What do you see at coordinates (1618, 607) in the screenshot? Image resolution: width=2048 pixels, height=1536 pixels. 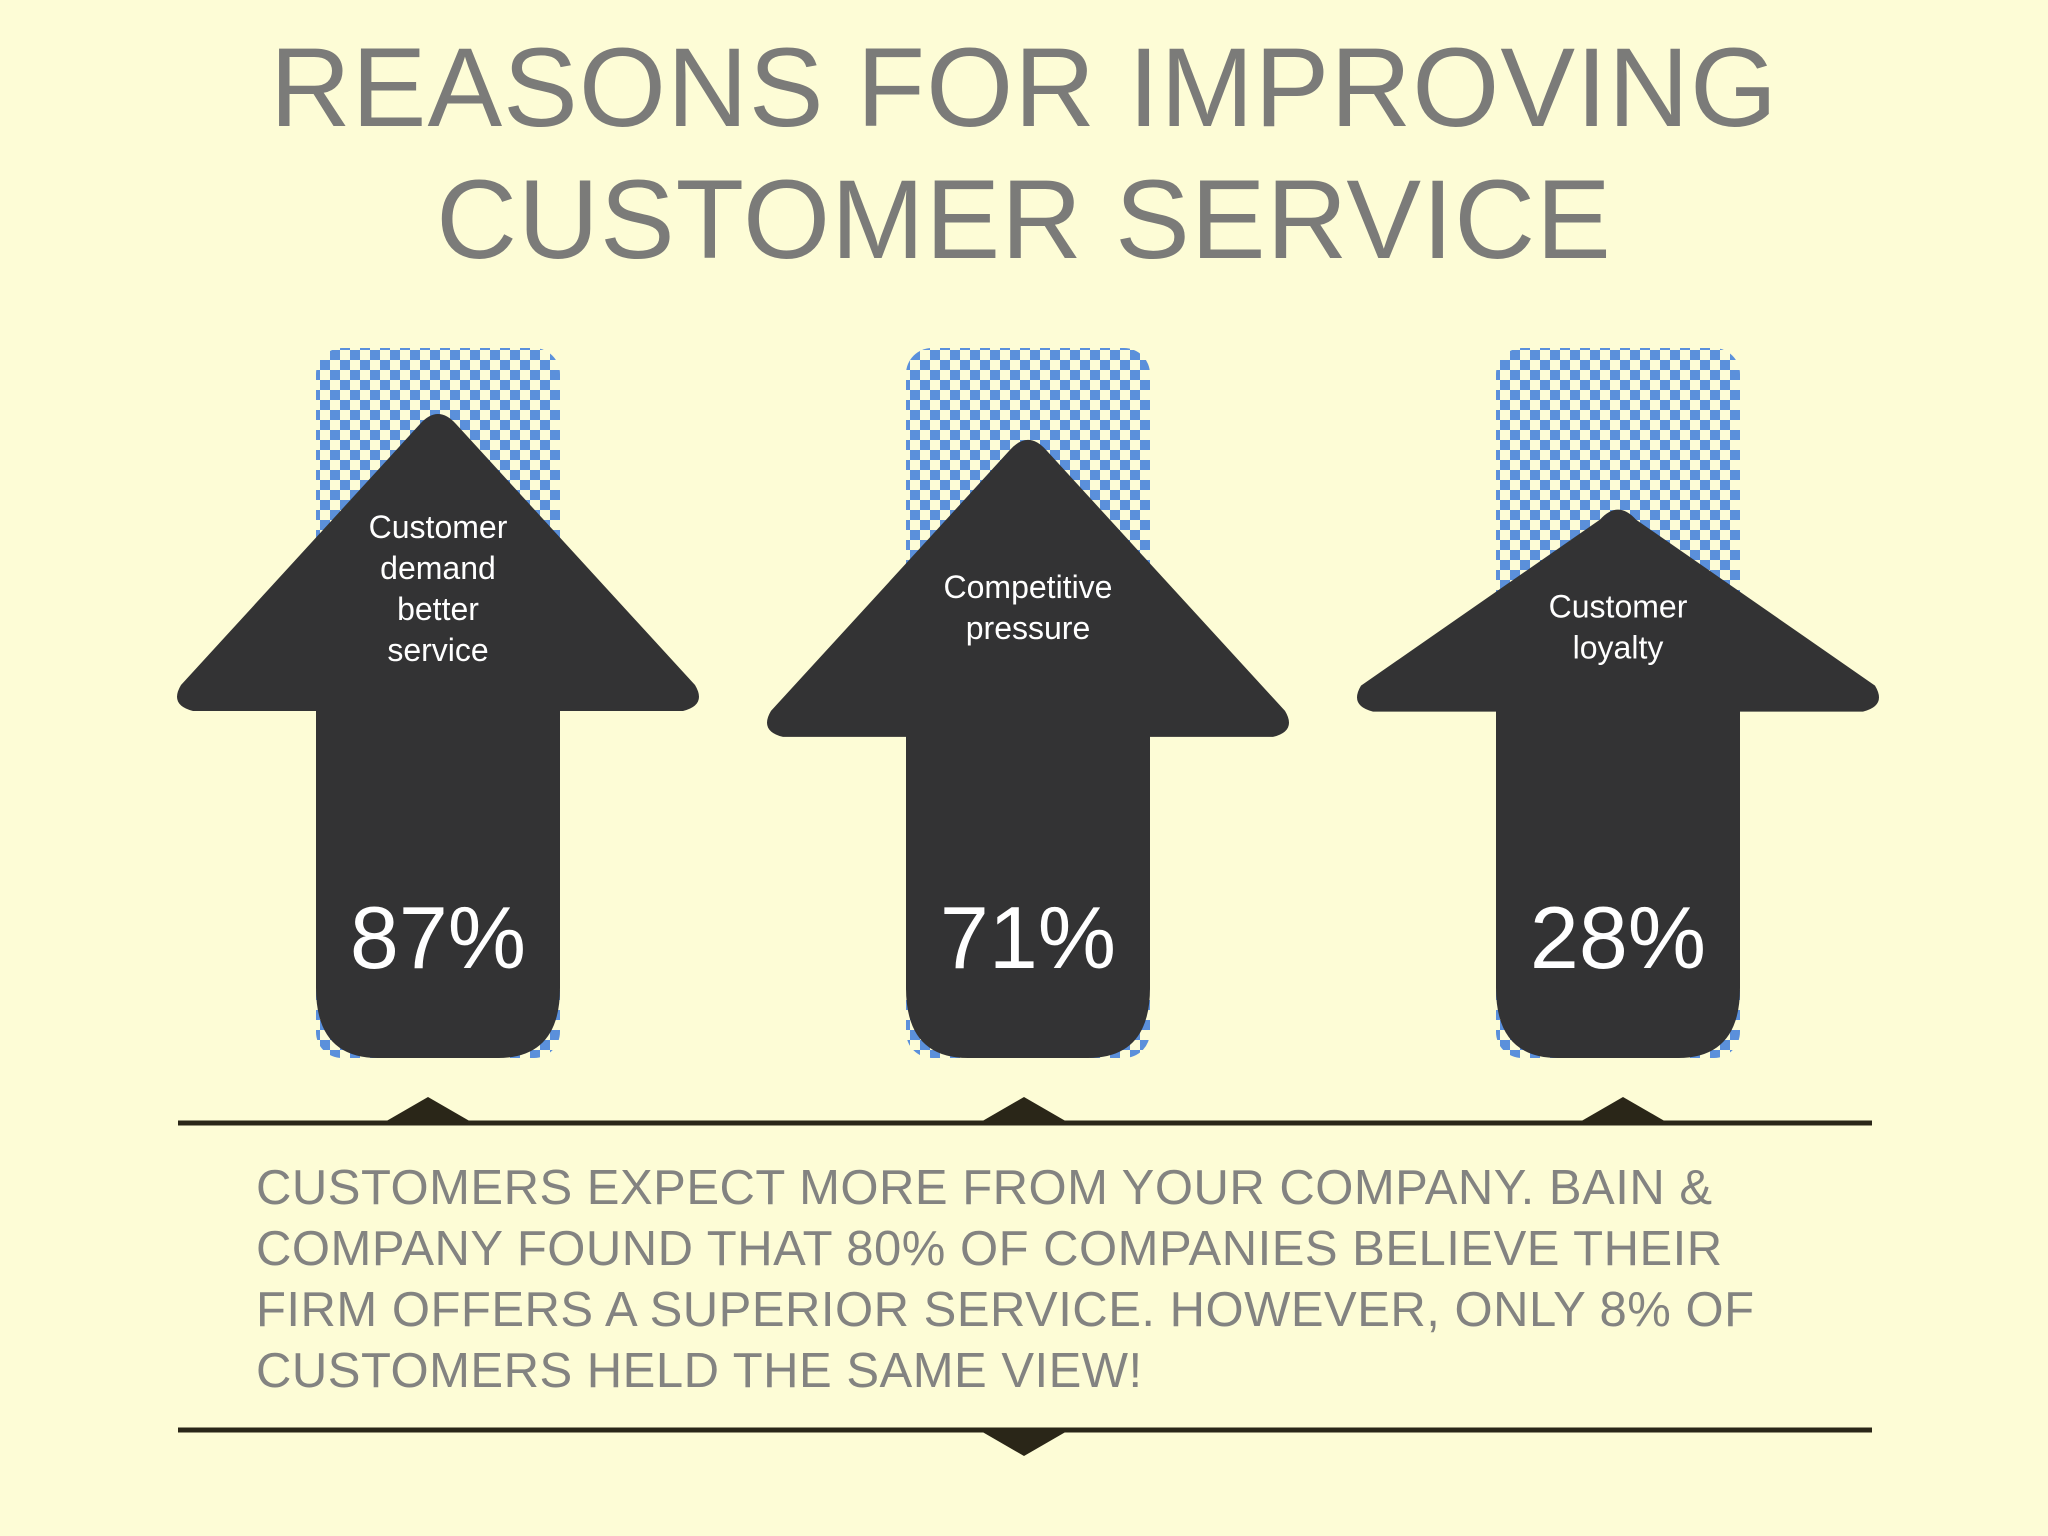 I see `category-label-3-line-1: Customer` at bounding box center [1618, 607].